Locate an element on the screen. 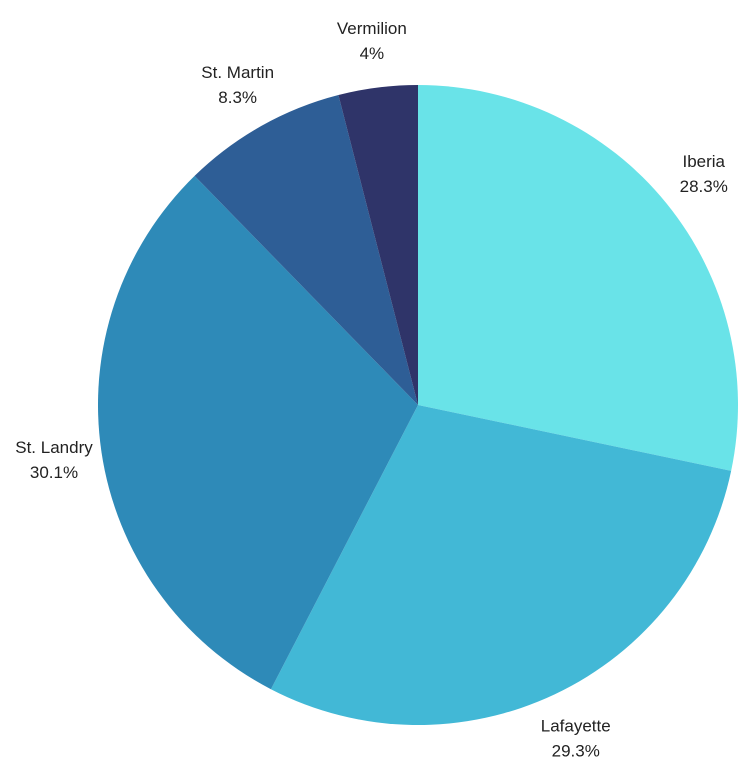 The height and width of the screenshot is (772, 740). slice-label: Lafayette is located at coordinates (576, 725).